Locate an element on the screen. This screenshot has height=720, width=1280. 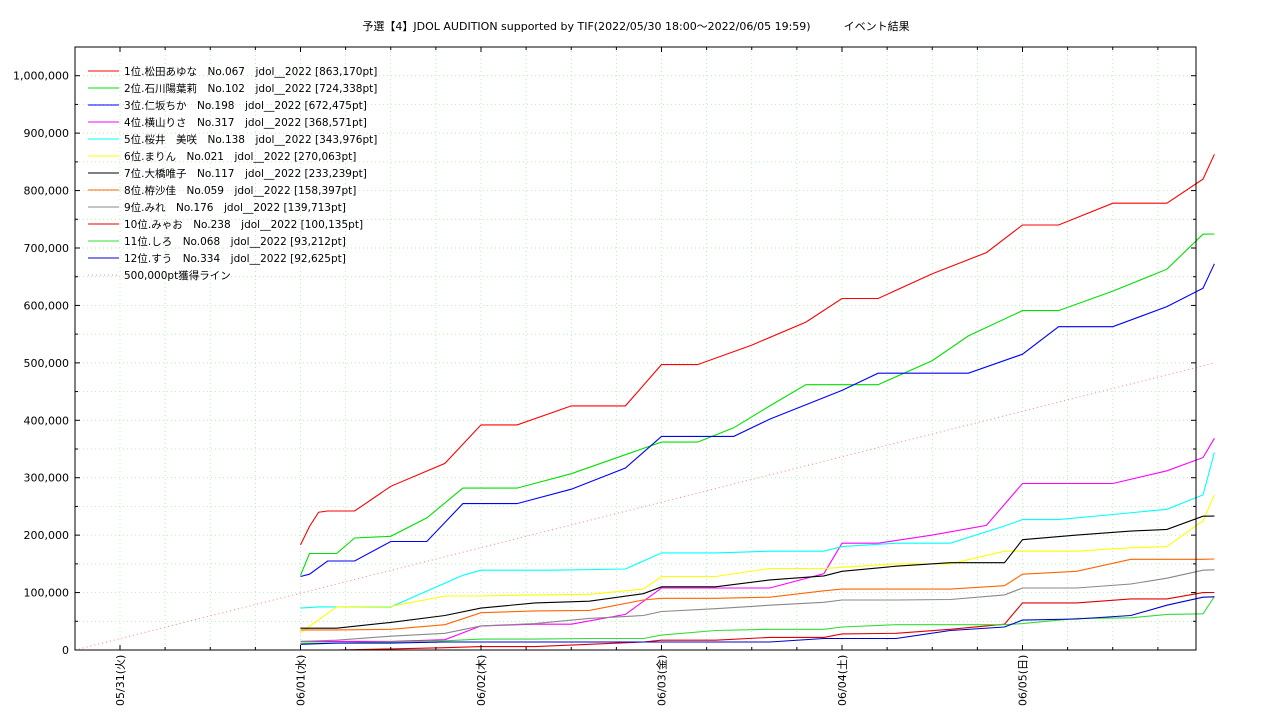
legend-item: 5位.桜井 美咲 No.138 jdol__2022 [343,976pt] is located at coordinates (250, 139).